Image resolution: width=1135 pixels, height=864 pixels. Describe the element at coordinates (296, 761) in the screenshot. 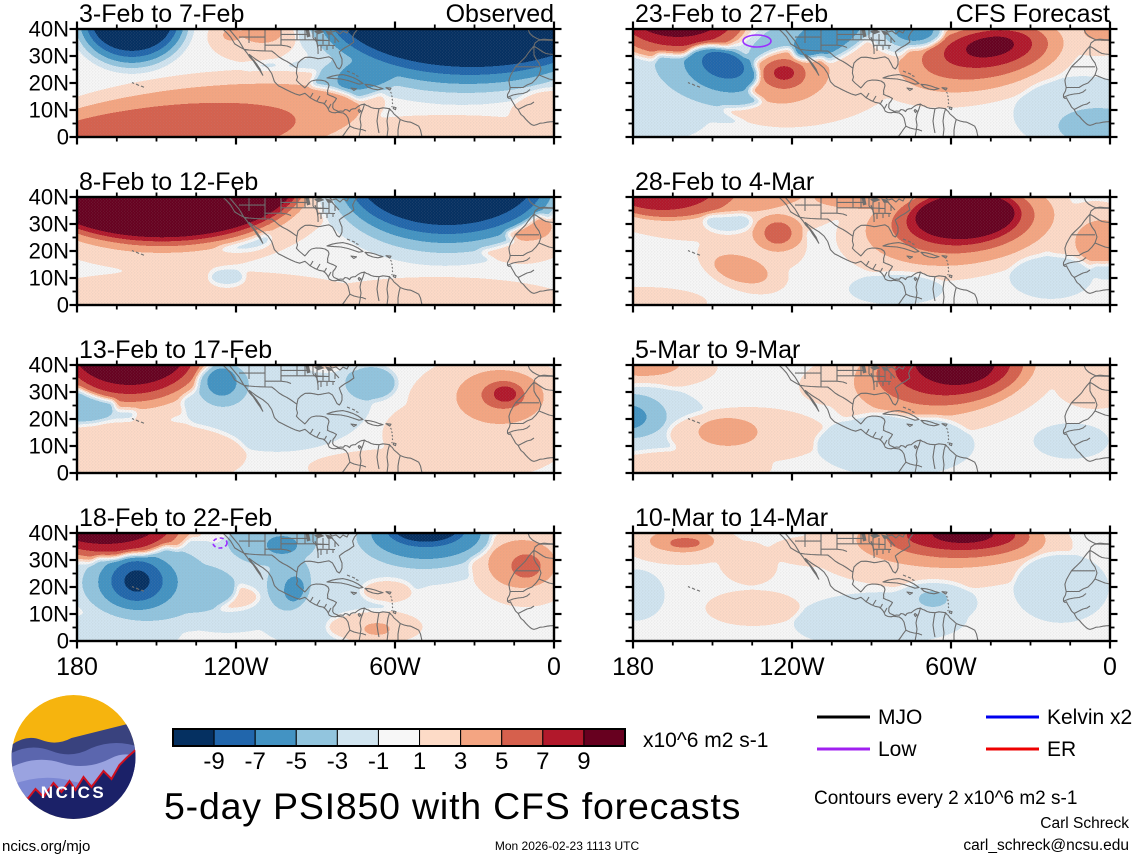

I see `svg-text: -5` at that location.